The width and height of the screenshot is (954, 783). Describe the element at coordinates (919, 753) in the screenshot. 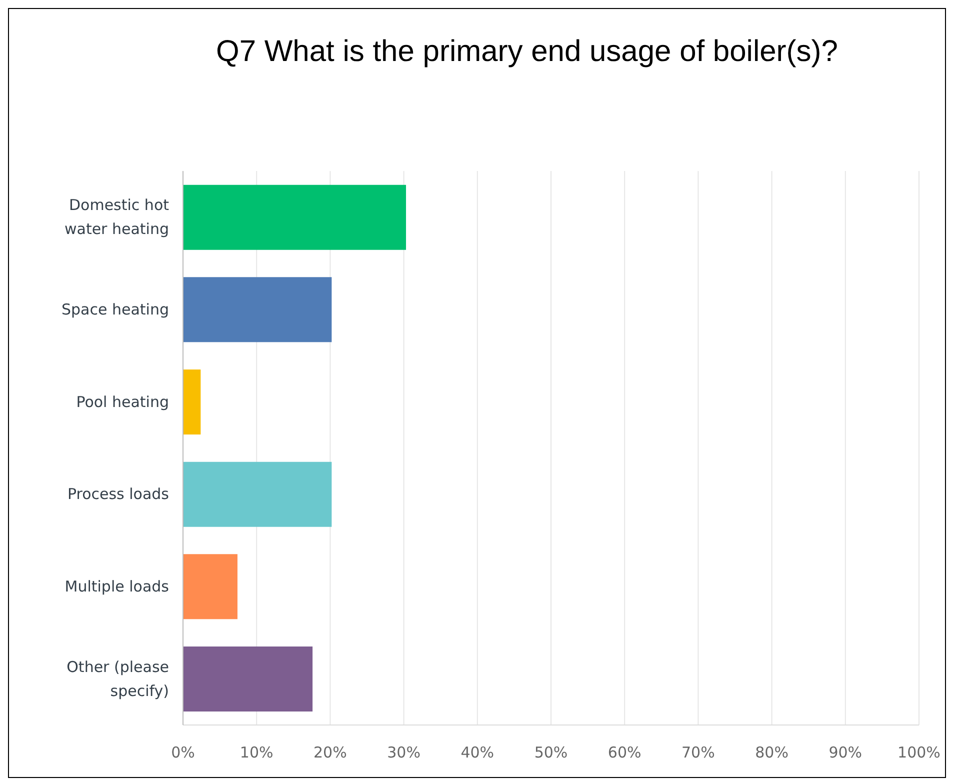

I see `x-tick-label: 100%` at that location.